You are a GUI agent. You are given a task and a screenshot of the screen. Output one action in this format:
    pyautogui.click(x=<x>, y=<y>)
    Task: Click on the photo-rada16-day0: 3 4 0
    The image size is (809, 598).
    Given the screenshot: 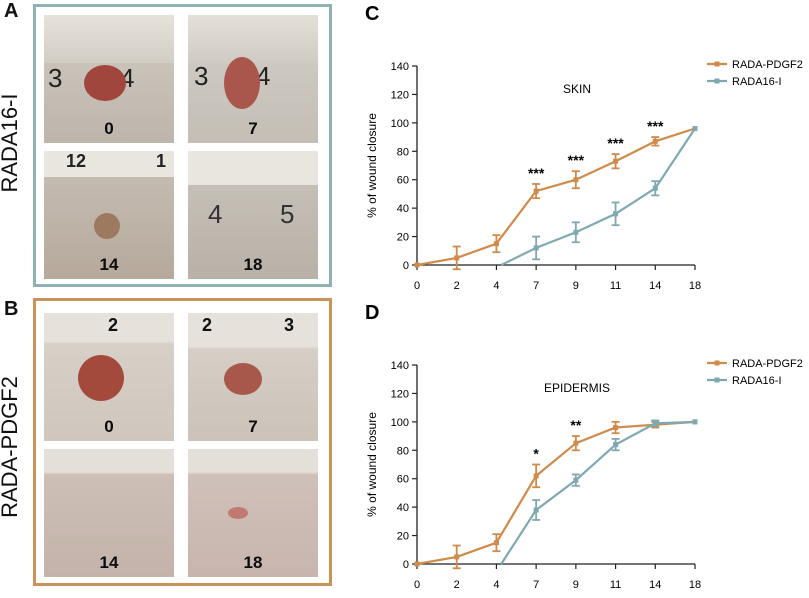 What is the action you would take?
    pyautogui.click(x=109, y=79)
    